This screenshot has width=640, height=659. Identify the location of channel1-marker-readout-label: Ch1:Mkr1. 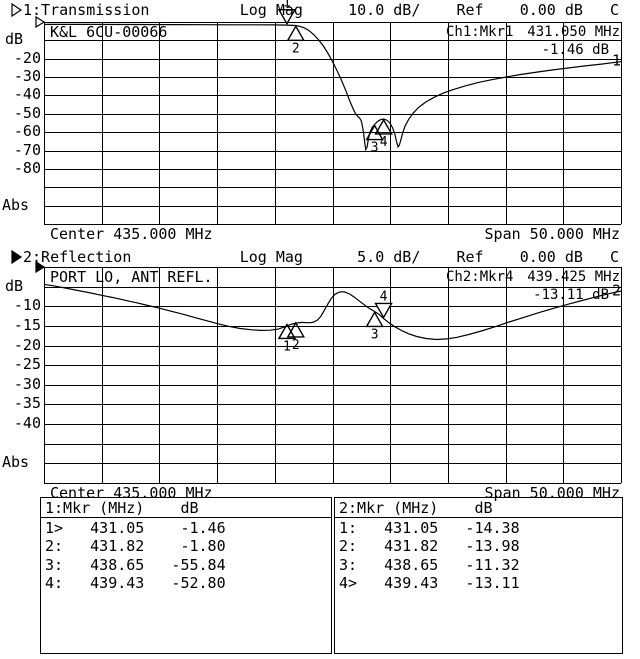
(480, 32).